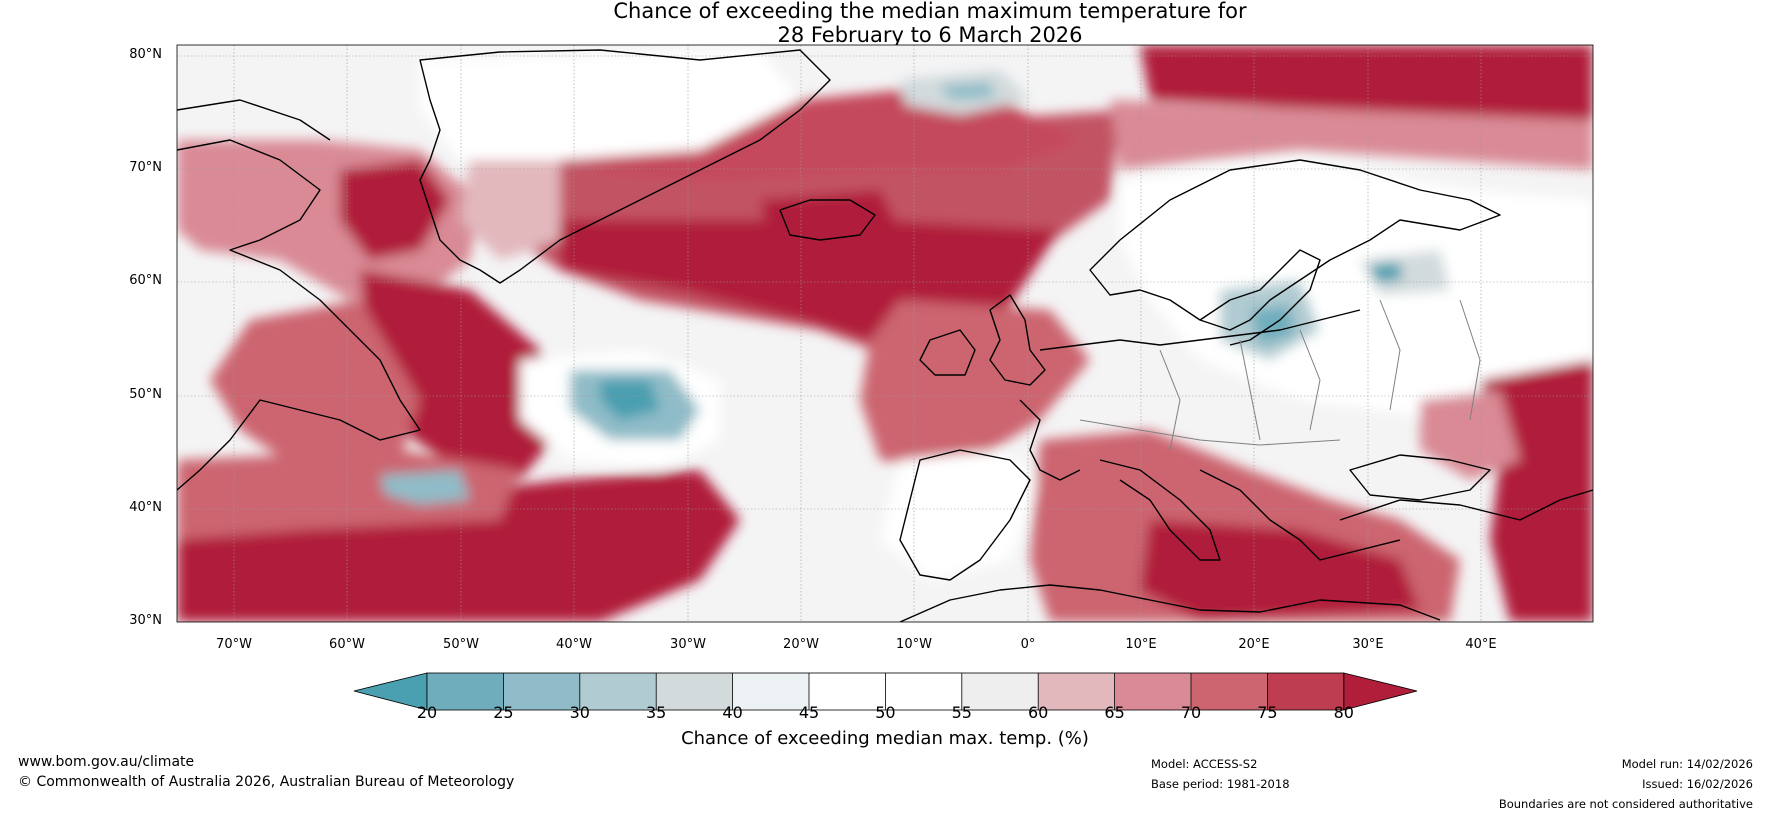  What do you see at coordinates (145, 280) in the screenshot?
I see `lat-label-60n: 60°N` at bounding box center [145, 280].